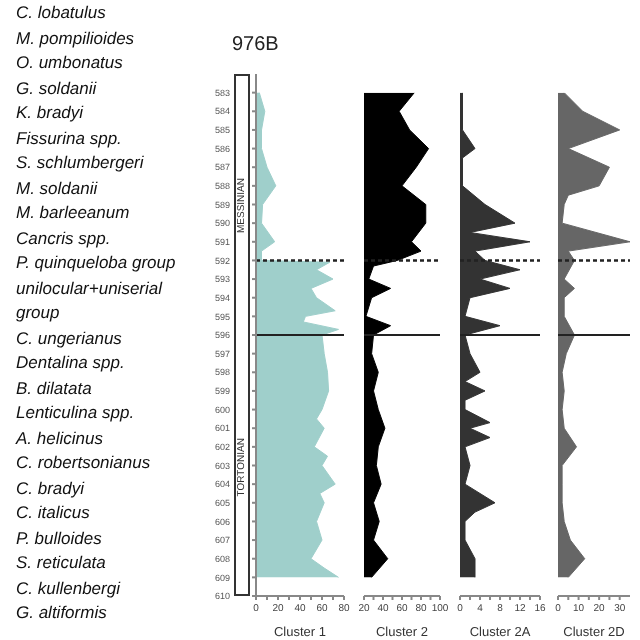 The height and width of the screenshot is (640, 640). Describe the element at coordinates (50, 487) in the screenshot. I see `text: C. bradyi` at that location.